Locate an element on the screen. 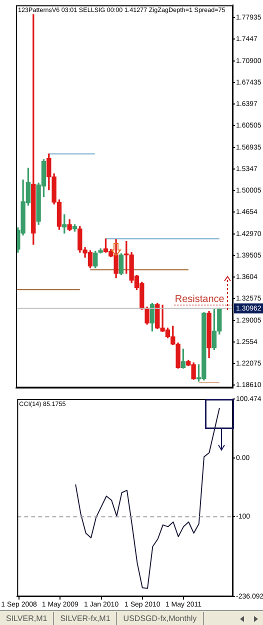 The image size is (263, 625). text: SILVER,M1 is located at coordinates (27, 618).